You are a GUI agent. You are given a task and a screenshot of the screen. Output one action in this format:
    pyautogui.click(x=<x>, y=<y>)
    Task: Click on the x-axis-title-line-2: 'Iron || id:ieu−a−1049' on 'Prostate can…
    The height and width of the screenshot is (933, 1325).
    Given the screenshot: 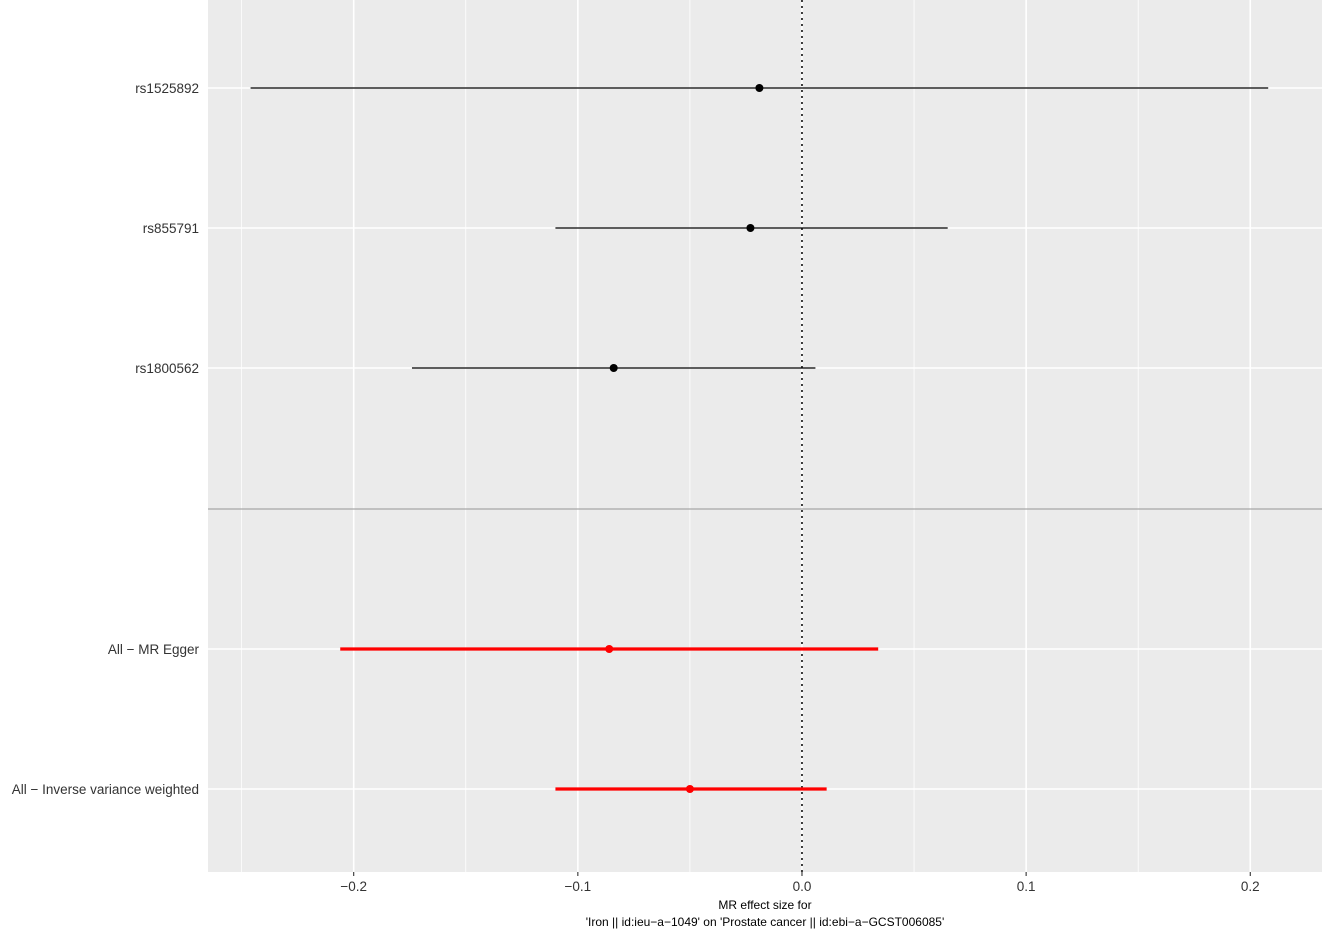 What is the action you would take?
    pyautogui.click(x=765, y=922)
    